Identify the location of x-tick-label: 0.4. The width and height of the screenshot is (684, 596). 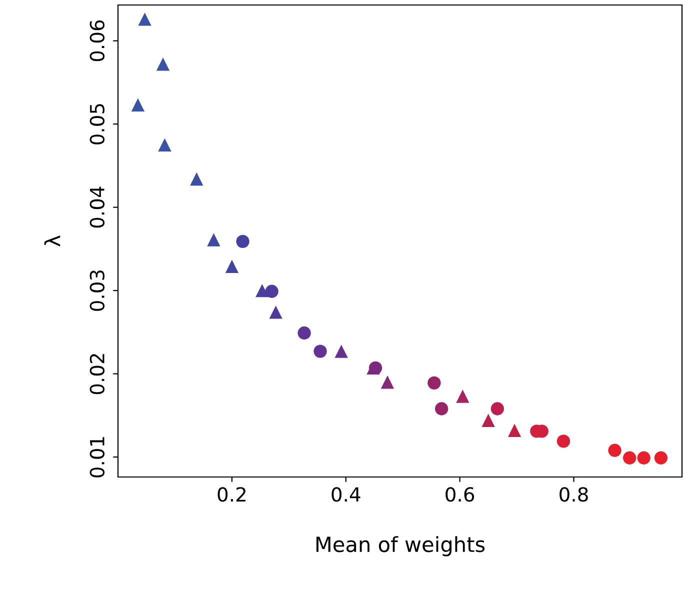
(346, 494).